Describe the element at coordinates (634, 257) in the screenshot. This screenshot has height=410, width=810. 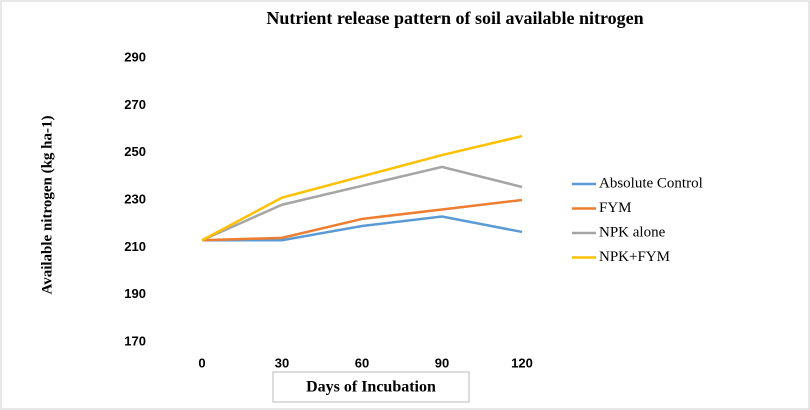
I see `legend-label: NPK+FYM` at that location.